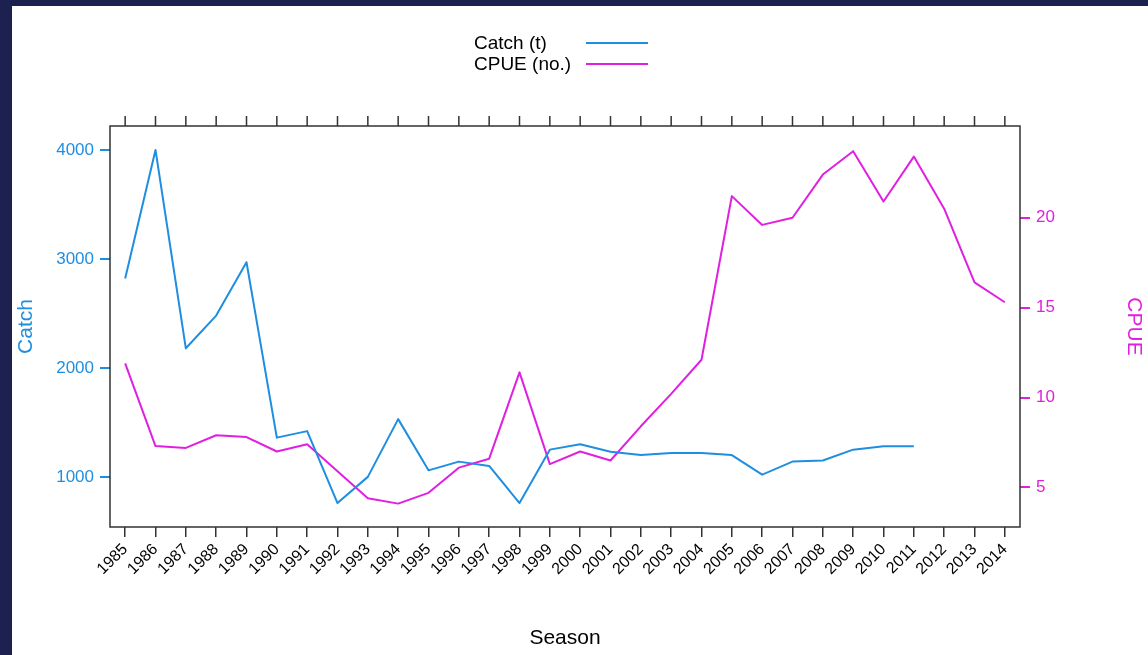 This screenshot has height=655, width=1148. Describe the element at coordinates (1045, 217) in the screenshot. I see `y2-tick-label: 20` at that location.